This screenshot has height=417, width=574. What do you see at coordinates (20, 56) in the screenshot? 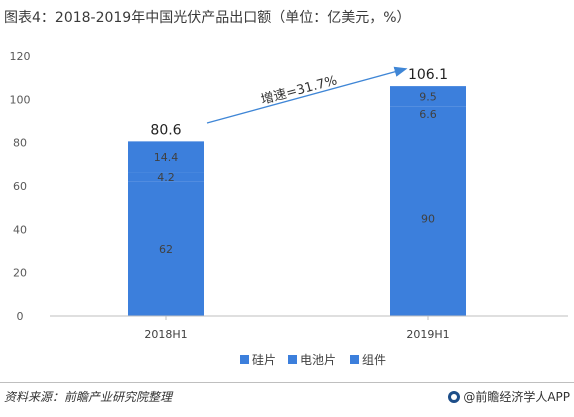
I see `y-tick-label: 120` at bounding box center [20, 56].